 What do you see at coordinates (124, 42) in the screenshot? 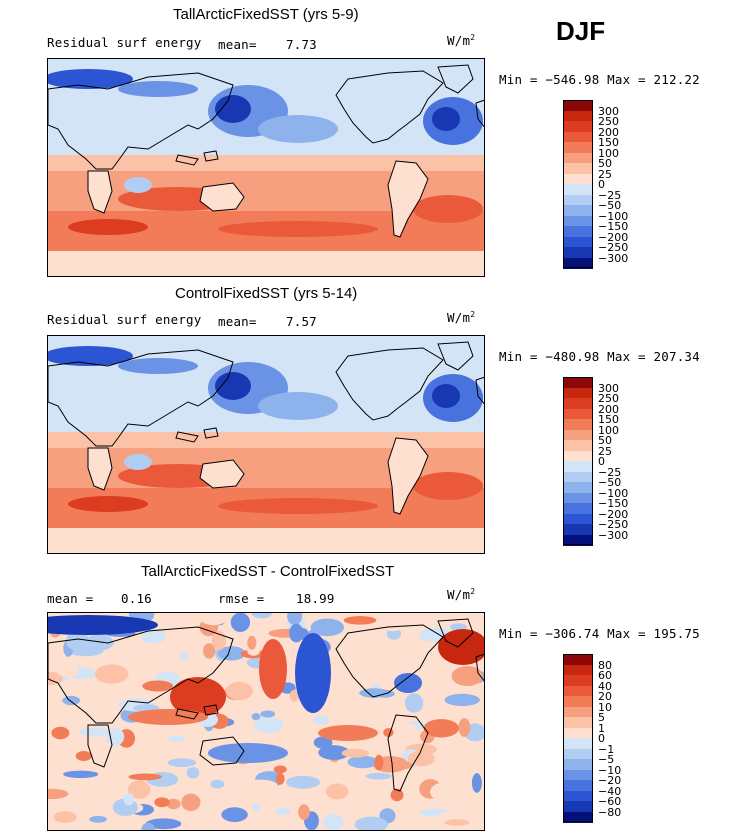
I see `panel1-subtitle: Residual surf energy` at bounding box center [124, 42].